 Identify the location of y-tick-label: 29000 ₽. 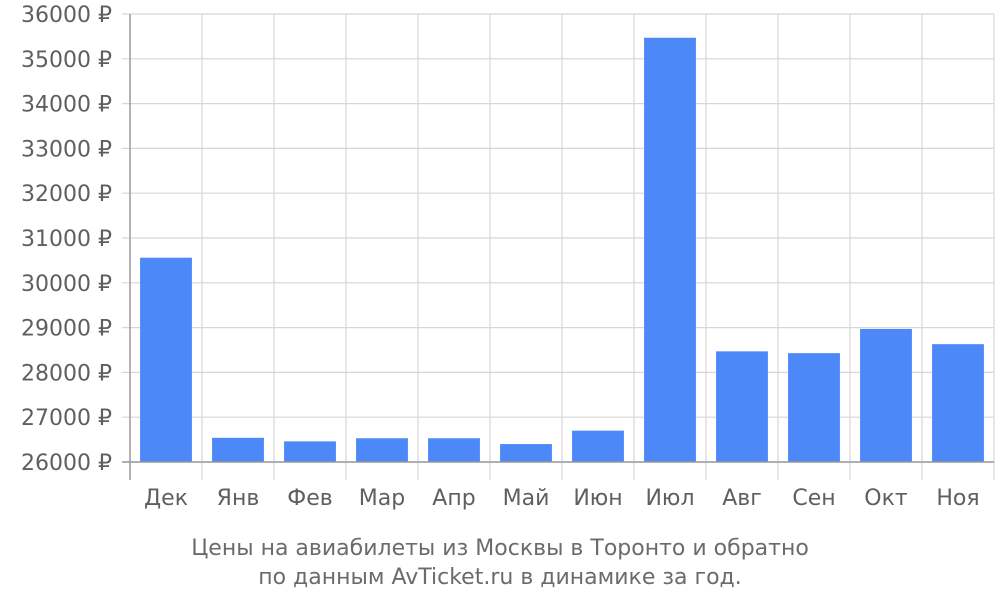
(66, 329).